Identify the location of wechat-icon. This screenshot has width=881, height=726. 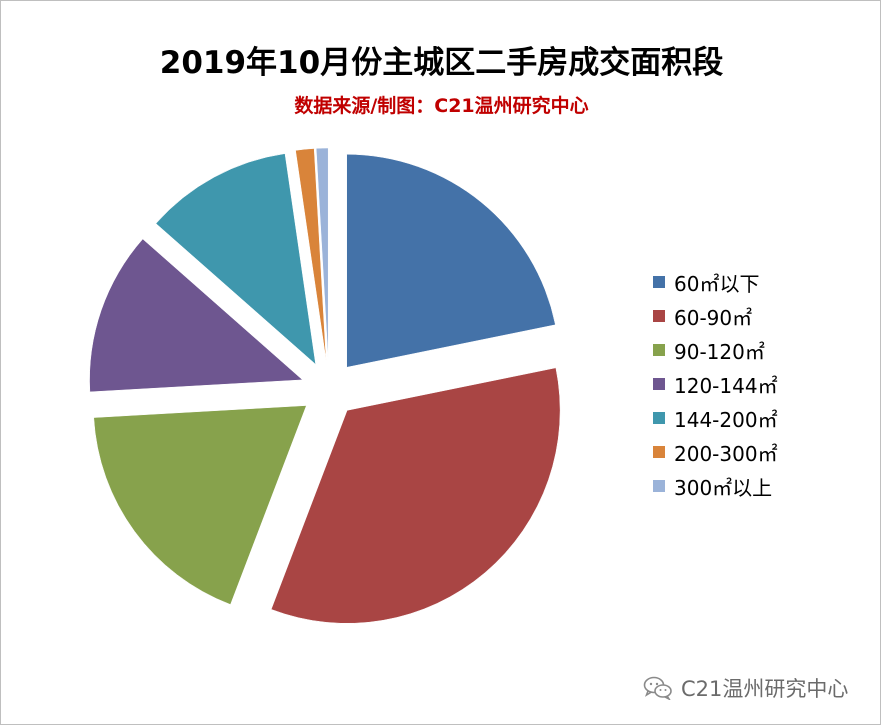
(657, 688).